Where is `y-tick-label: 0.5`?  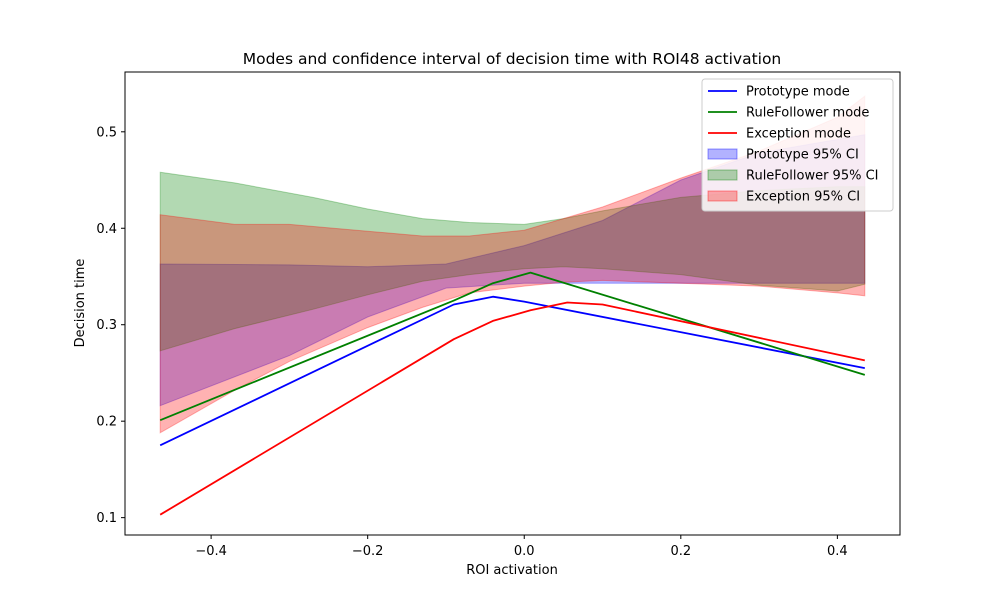 y-tick-label: 0.5 is located at coordinates (106, 132).